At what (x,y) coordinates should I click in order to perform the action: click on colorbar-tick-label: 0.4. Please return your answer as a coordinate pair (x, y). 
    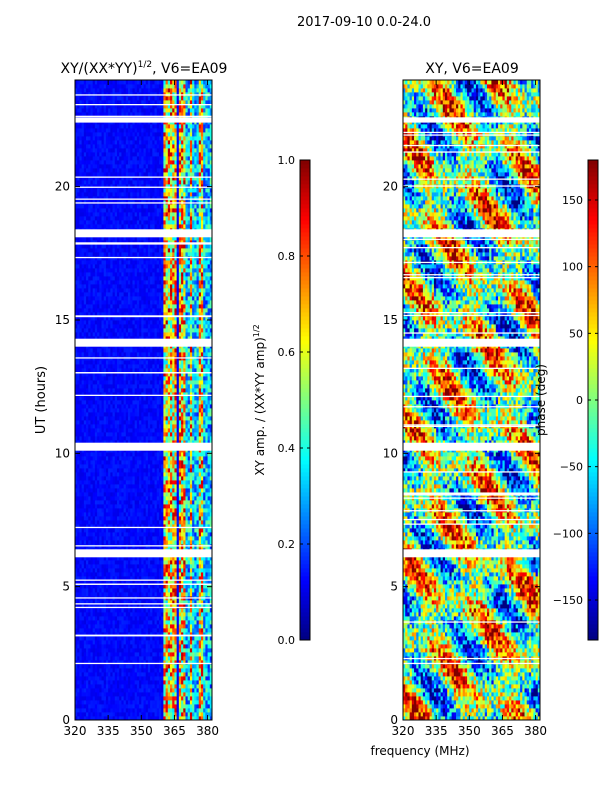
    Looking at the image, I should click on (287, 448).